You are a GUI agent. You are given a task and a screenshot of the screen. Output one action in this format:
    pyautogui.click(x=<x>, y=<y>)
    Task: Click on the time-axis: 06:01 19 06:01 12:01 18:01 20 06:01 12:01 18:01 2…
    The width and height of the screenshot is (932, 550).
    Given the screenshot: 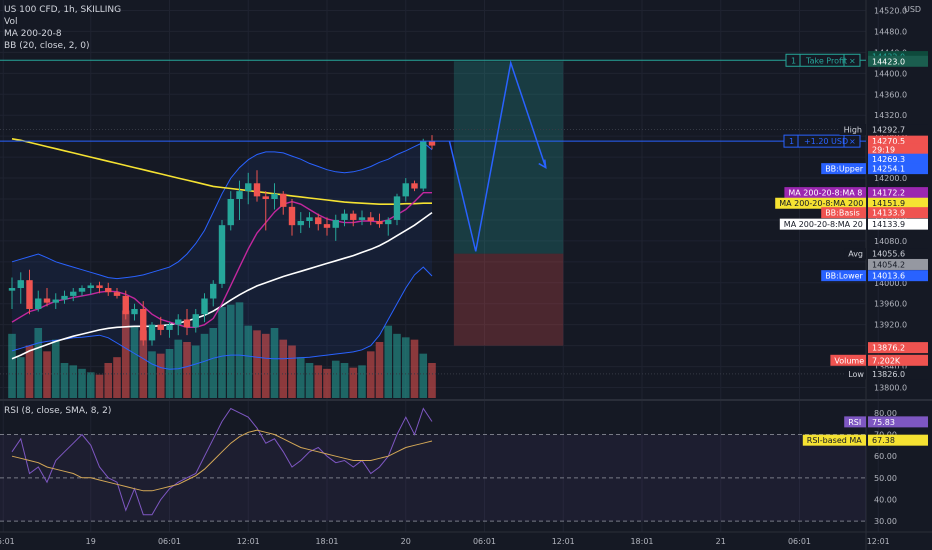 What is the action you would take?
    pyautogui.click(x=445, y=541)
    